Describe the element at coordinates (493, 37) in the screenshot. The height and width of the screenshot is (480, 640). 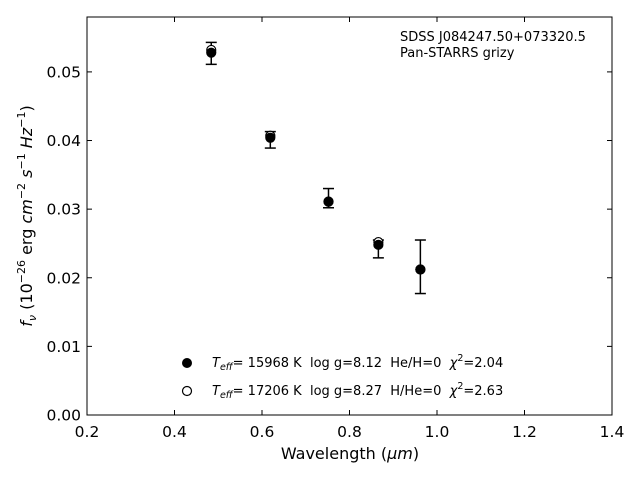
I see `annotation-line-1: SDSS J084247.50+073320.5` at that location.